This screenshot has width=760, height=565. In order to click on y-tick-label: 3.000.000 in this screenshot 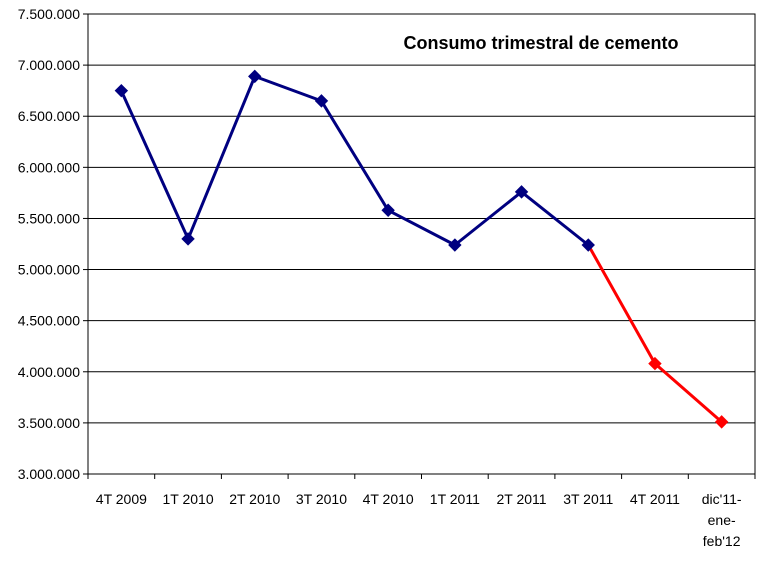, I will do `click(49, 474)`.